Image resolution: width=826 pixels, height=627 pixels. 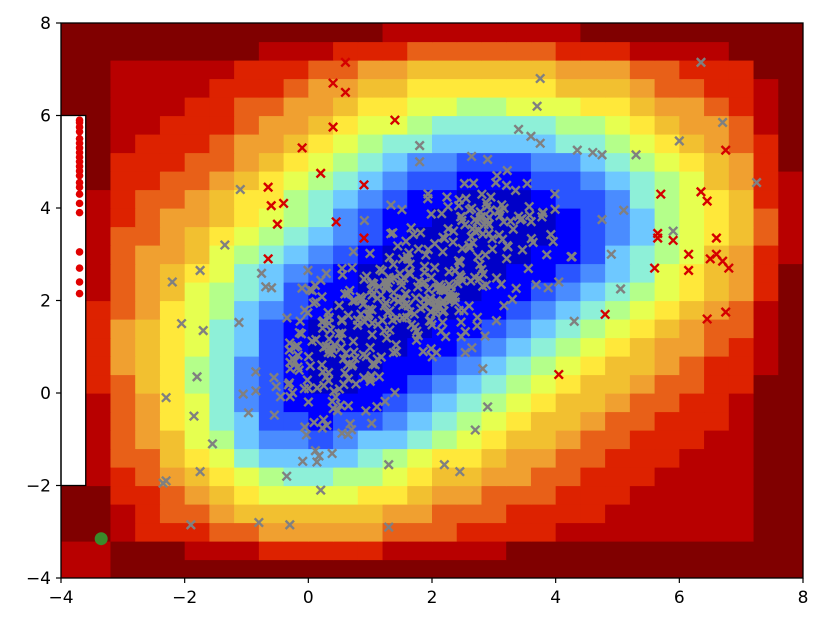 I want to click on red-cross, so click(x=701, y=191).